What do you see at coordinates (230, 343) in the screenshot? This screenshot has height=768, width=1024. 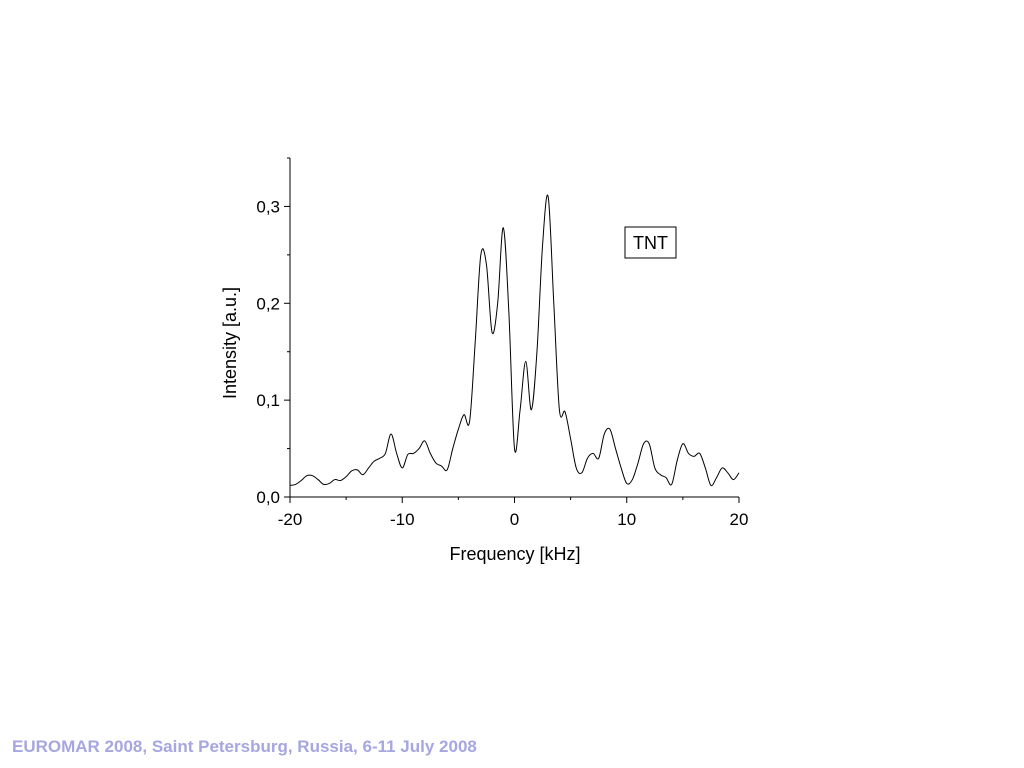 I see `y-axis-title: Intensity [a.u.]` at bounding box center [230, 343].